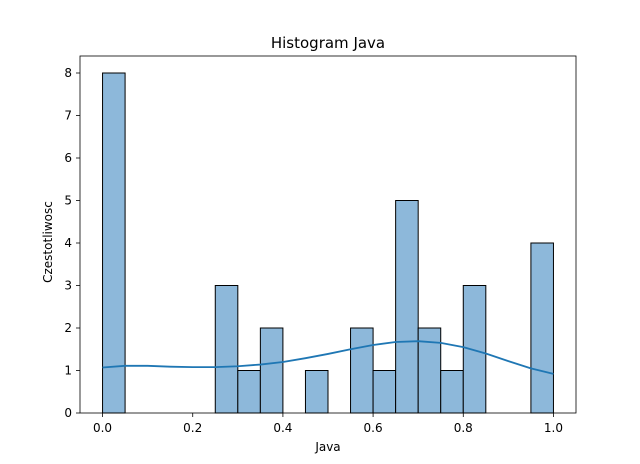 Image resolution: width=640 pixels, height=464 pixels. I want to click on y-tick-label-2: 2, so click(68, 328).